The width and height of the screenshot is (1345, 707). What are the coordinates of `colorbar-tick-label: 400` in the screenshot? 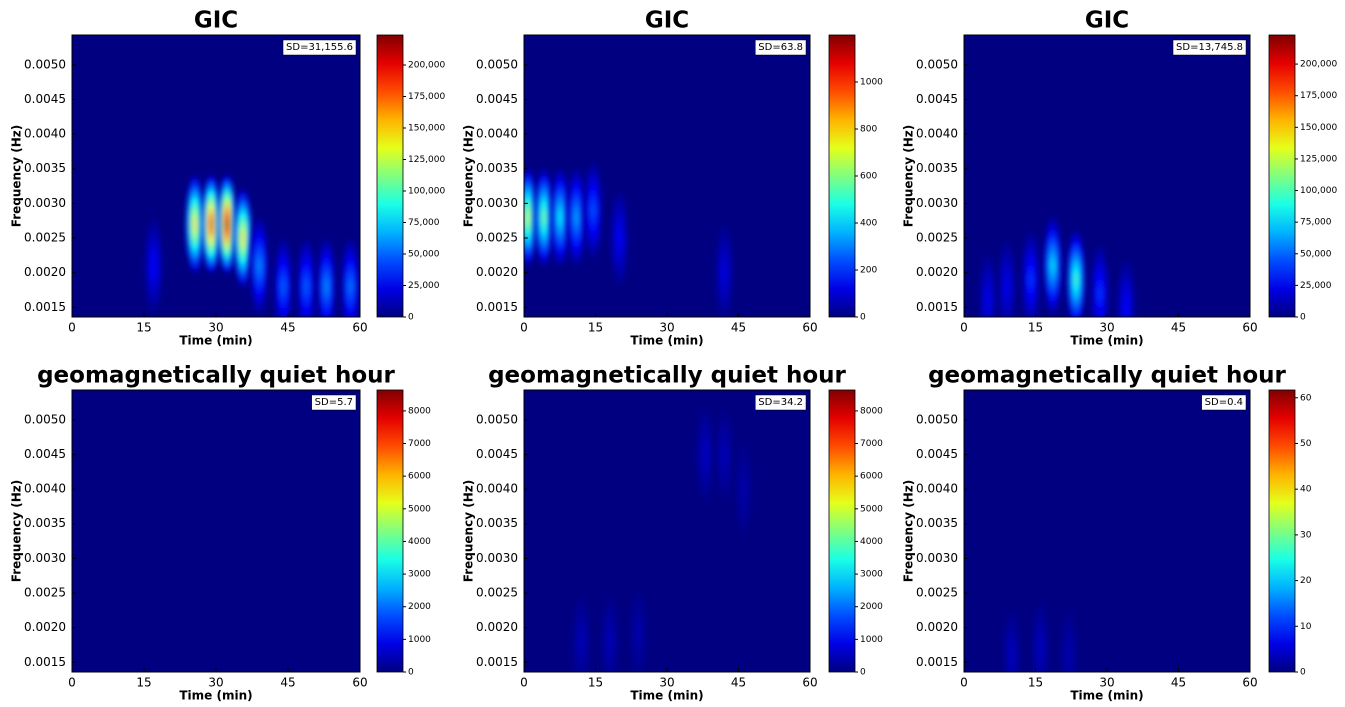 It's located at (868, 224).